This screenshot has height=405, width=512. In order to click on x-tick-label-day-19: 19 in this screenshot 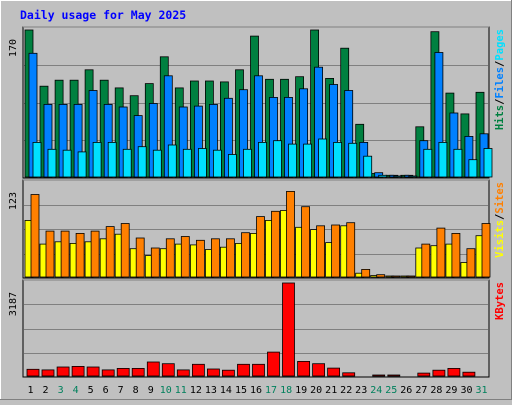, I will do `click(301, 390)`.